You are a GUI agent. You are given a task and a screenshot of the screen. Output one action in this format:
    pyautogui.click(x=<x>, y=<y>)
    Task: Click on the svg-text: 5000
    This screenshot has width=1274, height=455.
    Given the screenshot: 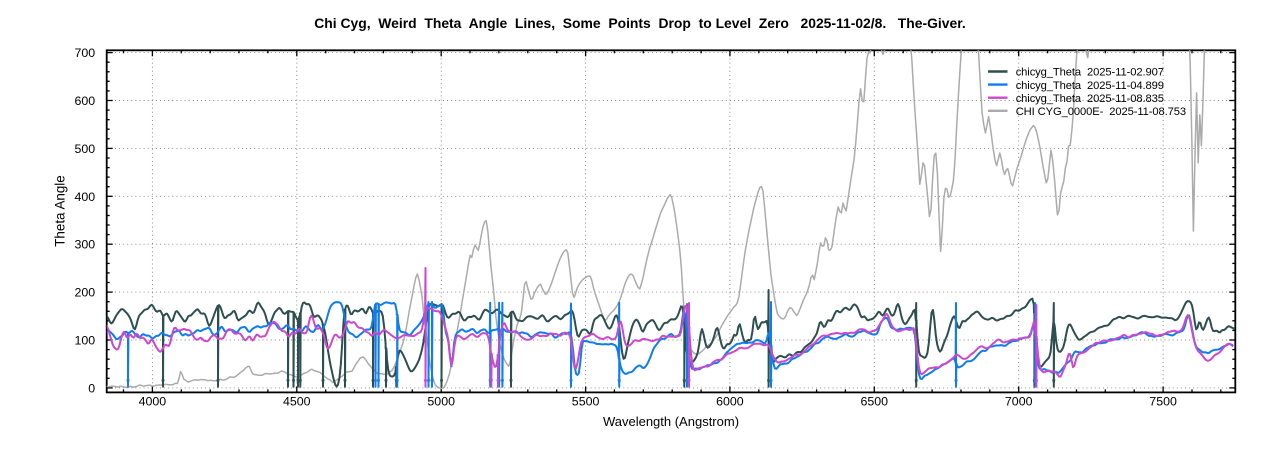 What is the action you would take?
    pyautogui.click(x=441, y=402)
    